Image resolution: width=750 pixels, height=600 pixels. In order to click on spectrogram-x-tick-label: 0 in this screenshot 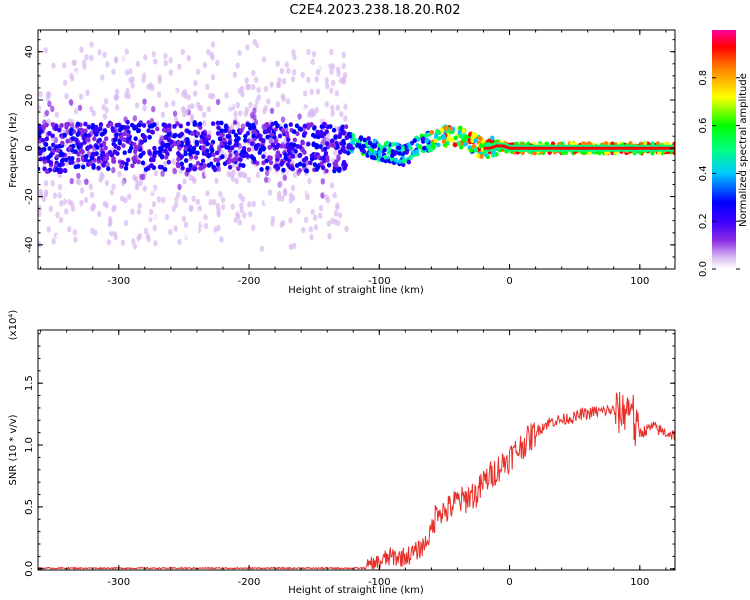, I will do `click(509, 281)`.